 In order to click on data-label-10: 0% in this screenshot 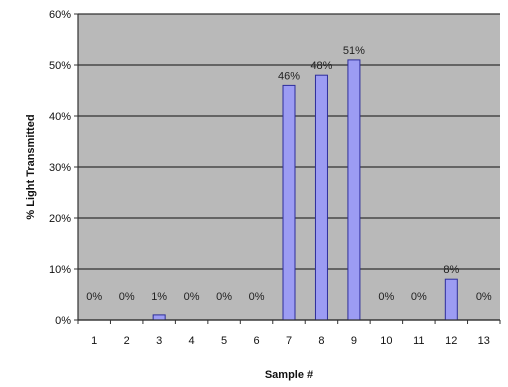, I will do `click(386, 297)`.